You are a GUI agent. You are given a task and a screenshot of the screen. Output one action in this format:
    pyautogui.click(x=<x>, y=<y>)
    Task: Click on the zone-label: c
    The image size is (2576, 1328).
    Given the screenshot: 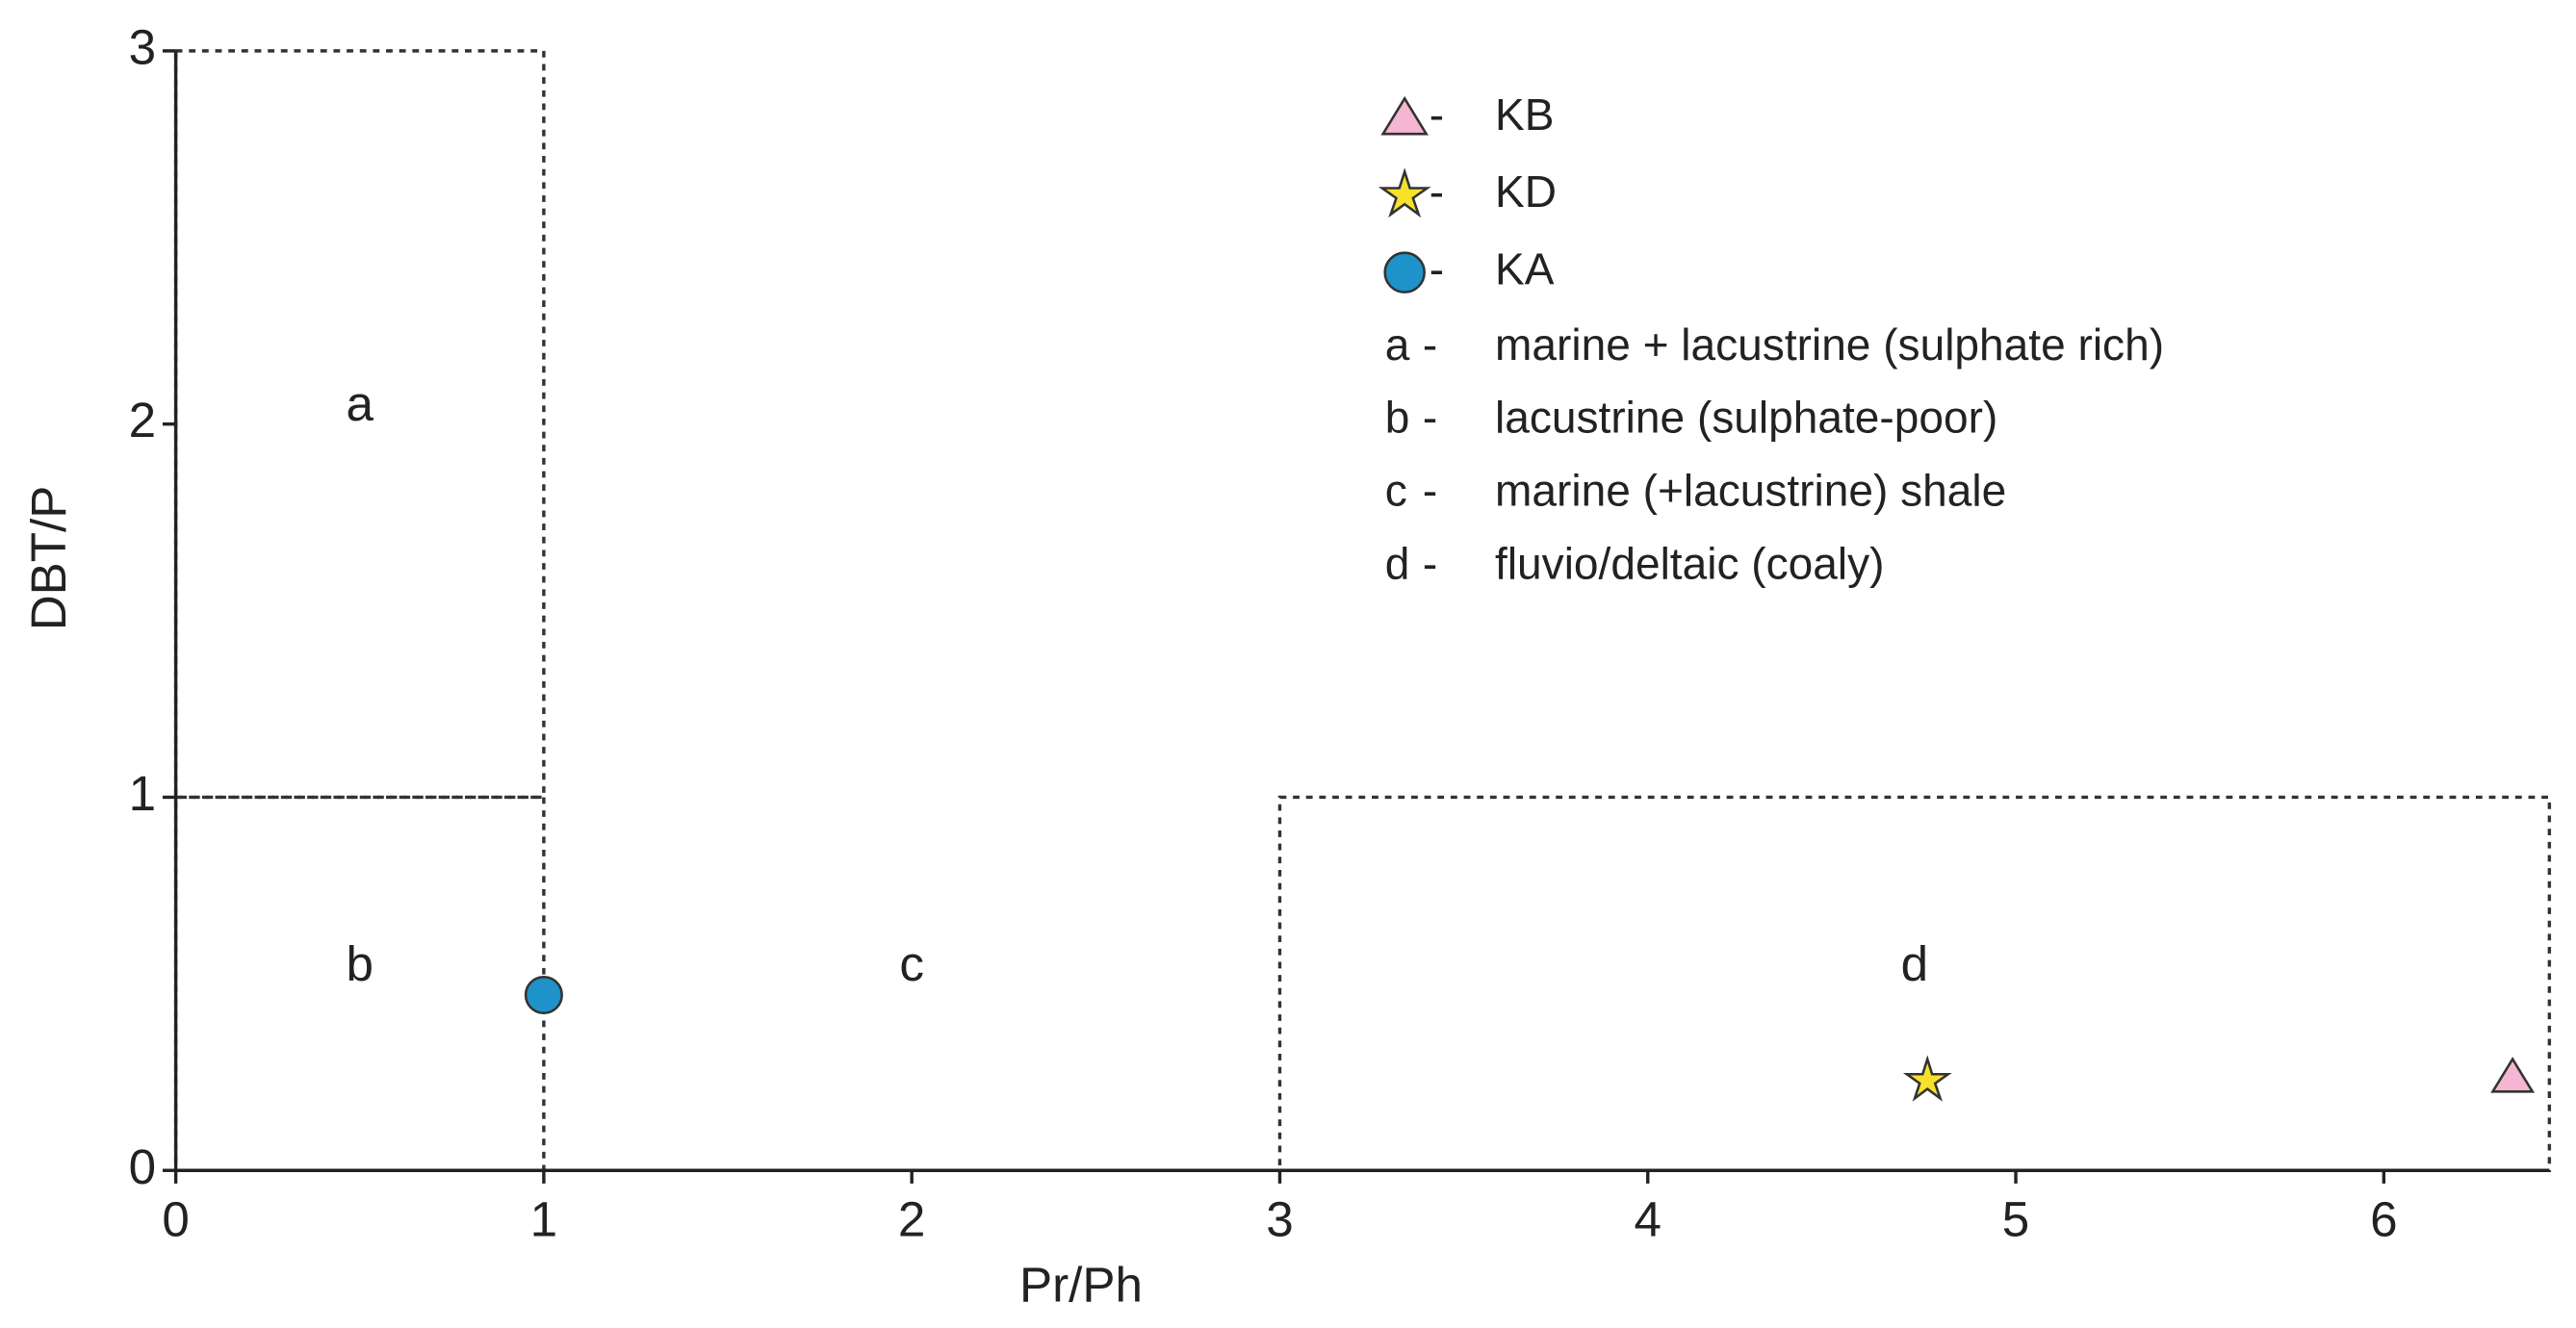 What is the action you would take?
    pyautogui.click(x=912, y=964)
    